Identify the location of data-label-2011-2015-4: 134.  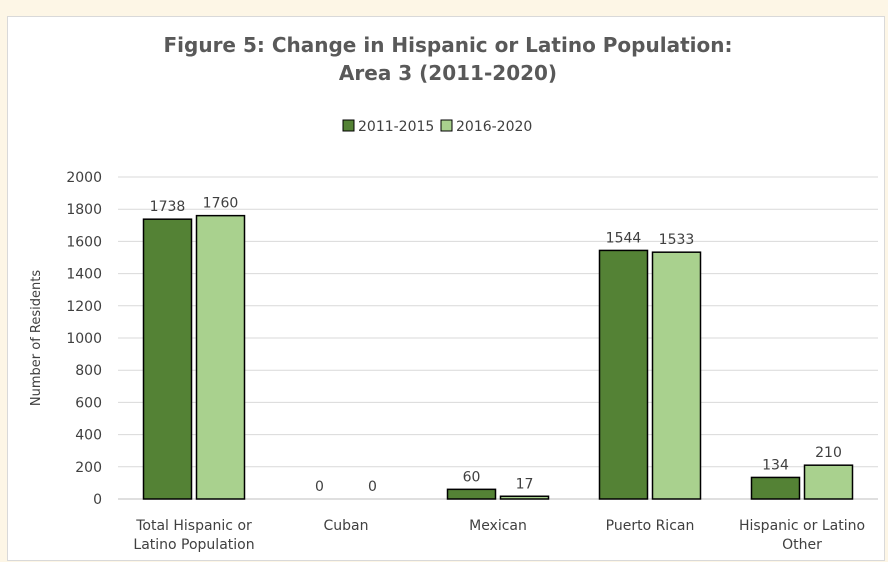
(775, 465).